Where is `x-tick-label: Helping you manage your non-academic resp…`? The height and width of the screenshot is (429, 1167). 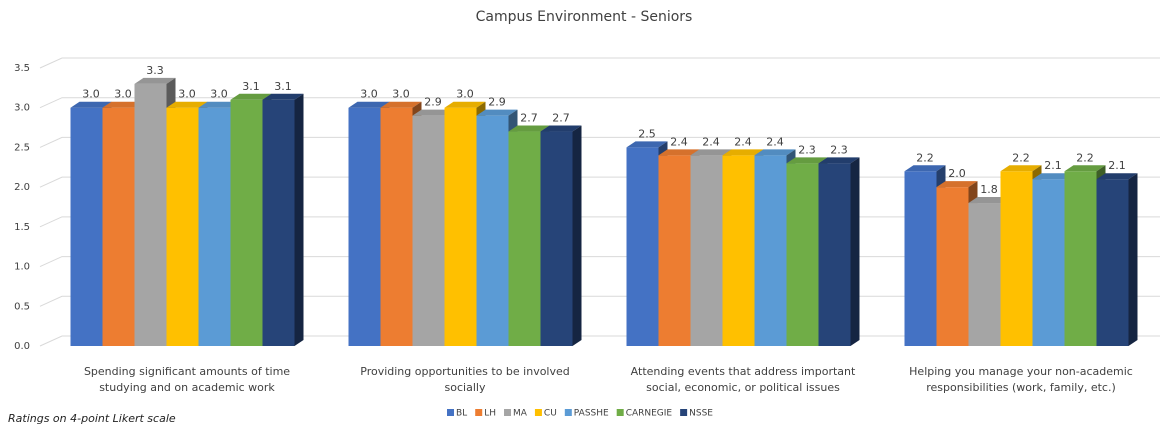
x-tick-label: Helping you manage your non-academic resp… is located at coordinates (1021, 379).